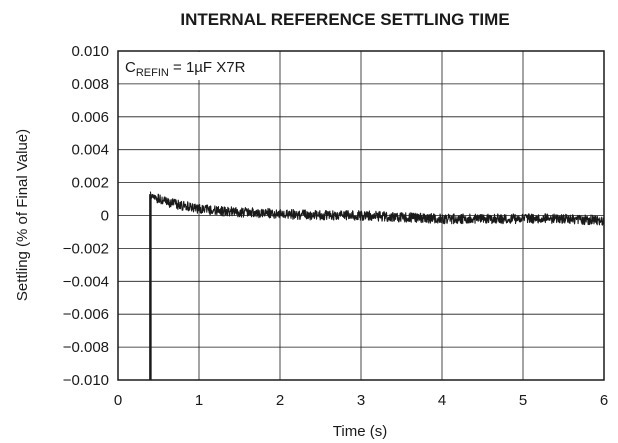 The image size is (618, 443). Describe the element at coordinates (90, 150) in the screenshot. I see `y-tick-label: 0.004` at that location.